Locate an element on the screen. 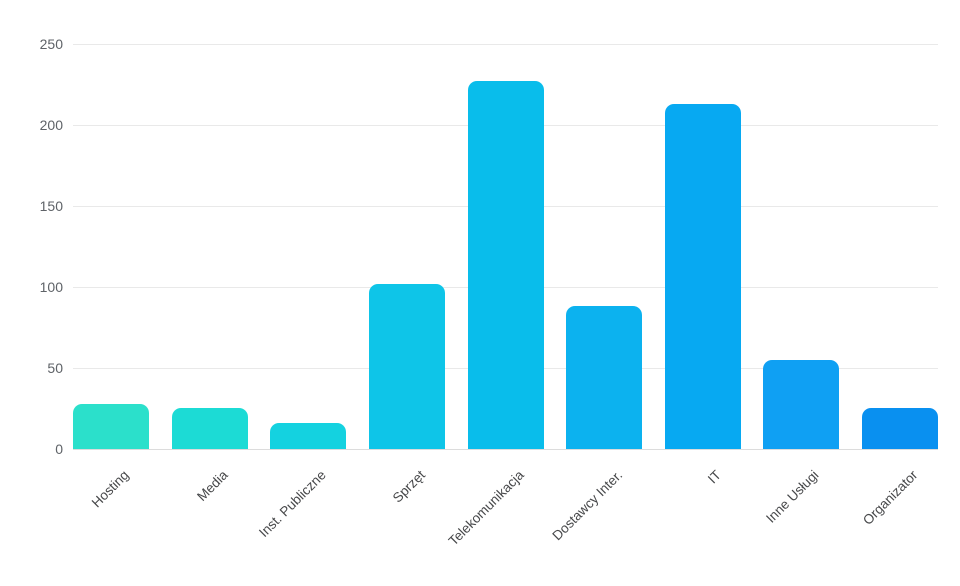  bar-inst-publiczne is located at coordinates (308, 436).